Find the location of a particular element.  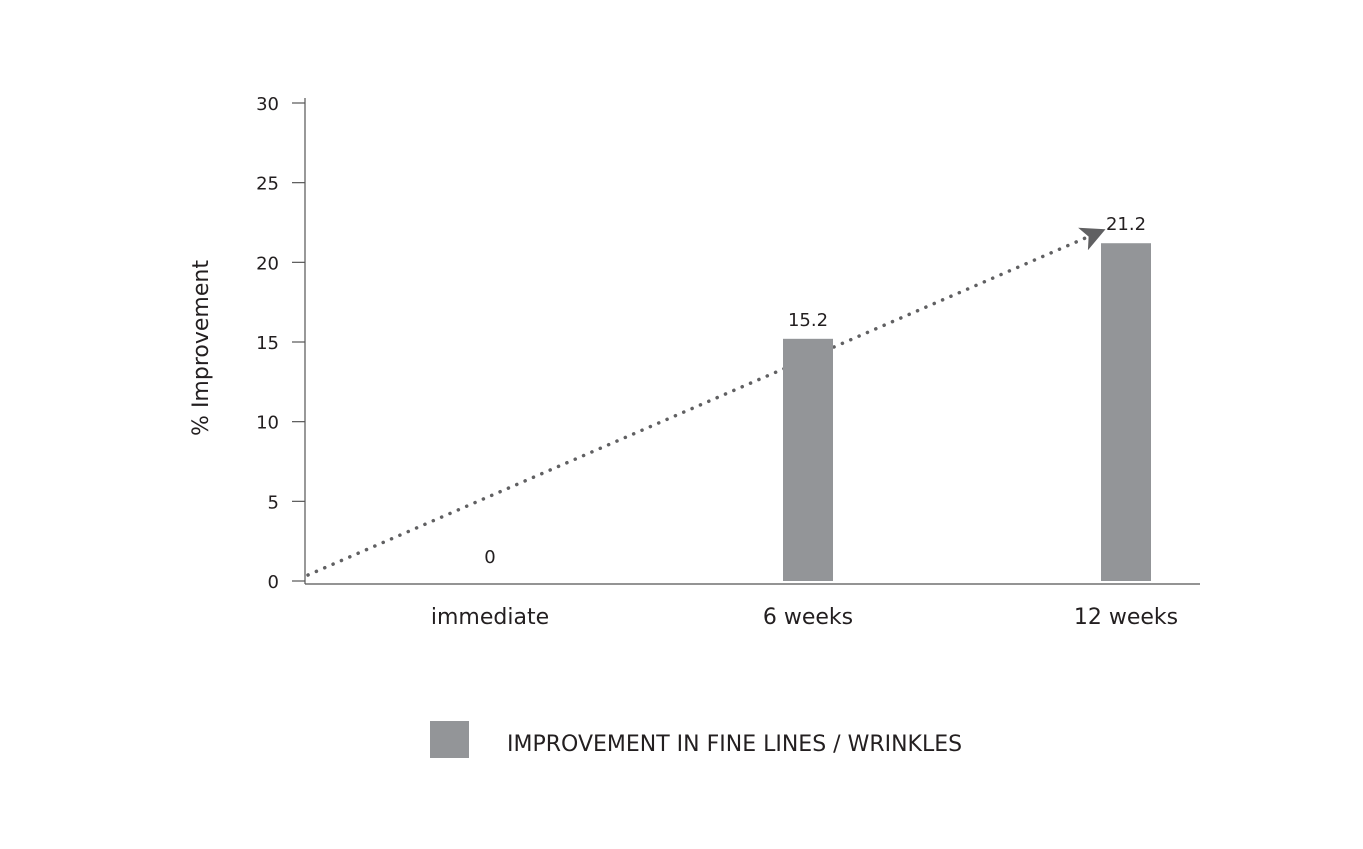

y-tick-label: 15 is located at coordinates (267, 343).